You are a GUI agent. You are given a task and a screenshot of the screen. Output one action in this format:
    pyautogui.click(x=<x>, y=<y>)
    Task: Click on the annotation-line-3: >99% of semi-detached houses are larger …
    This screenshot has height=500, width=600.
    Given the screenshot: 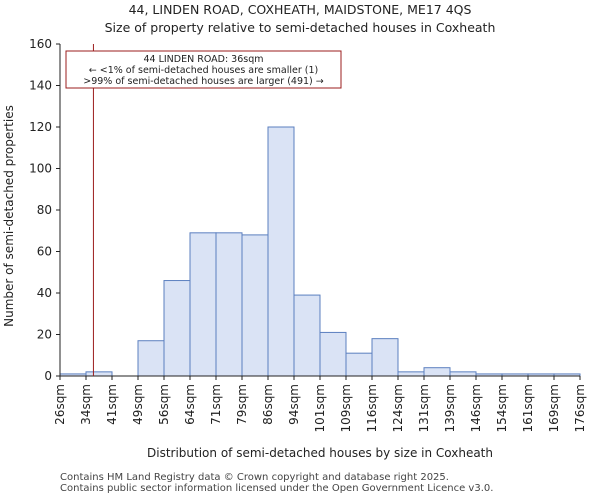 What is the action you would take?
    pyautogui.click(x=203, y=81)
    